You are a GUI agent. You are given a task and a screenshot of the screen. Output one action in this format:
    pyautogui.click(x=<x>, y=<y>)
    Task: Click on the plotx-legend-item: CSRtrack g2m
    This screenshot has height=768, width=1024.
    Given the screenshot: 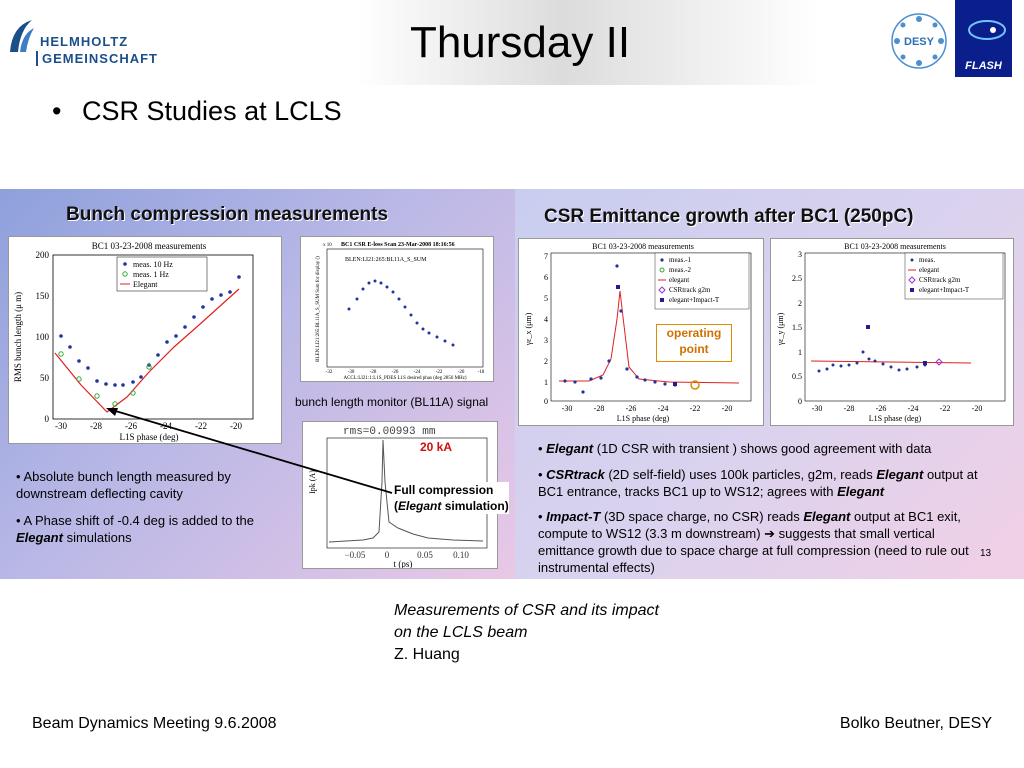 What is the action you would take?
    pyautogui.click(x=690, y=290)
    